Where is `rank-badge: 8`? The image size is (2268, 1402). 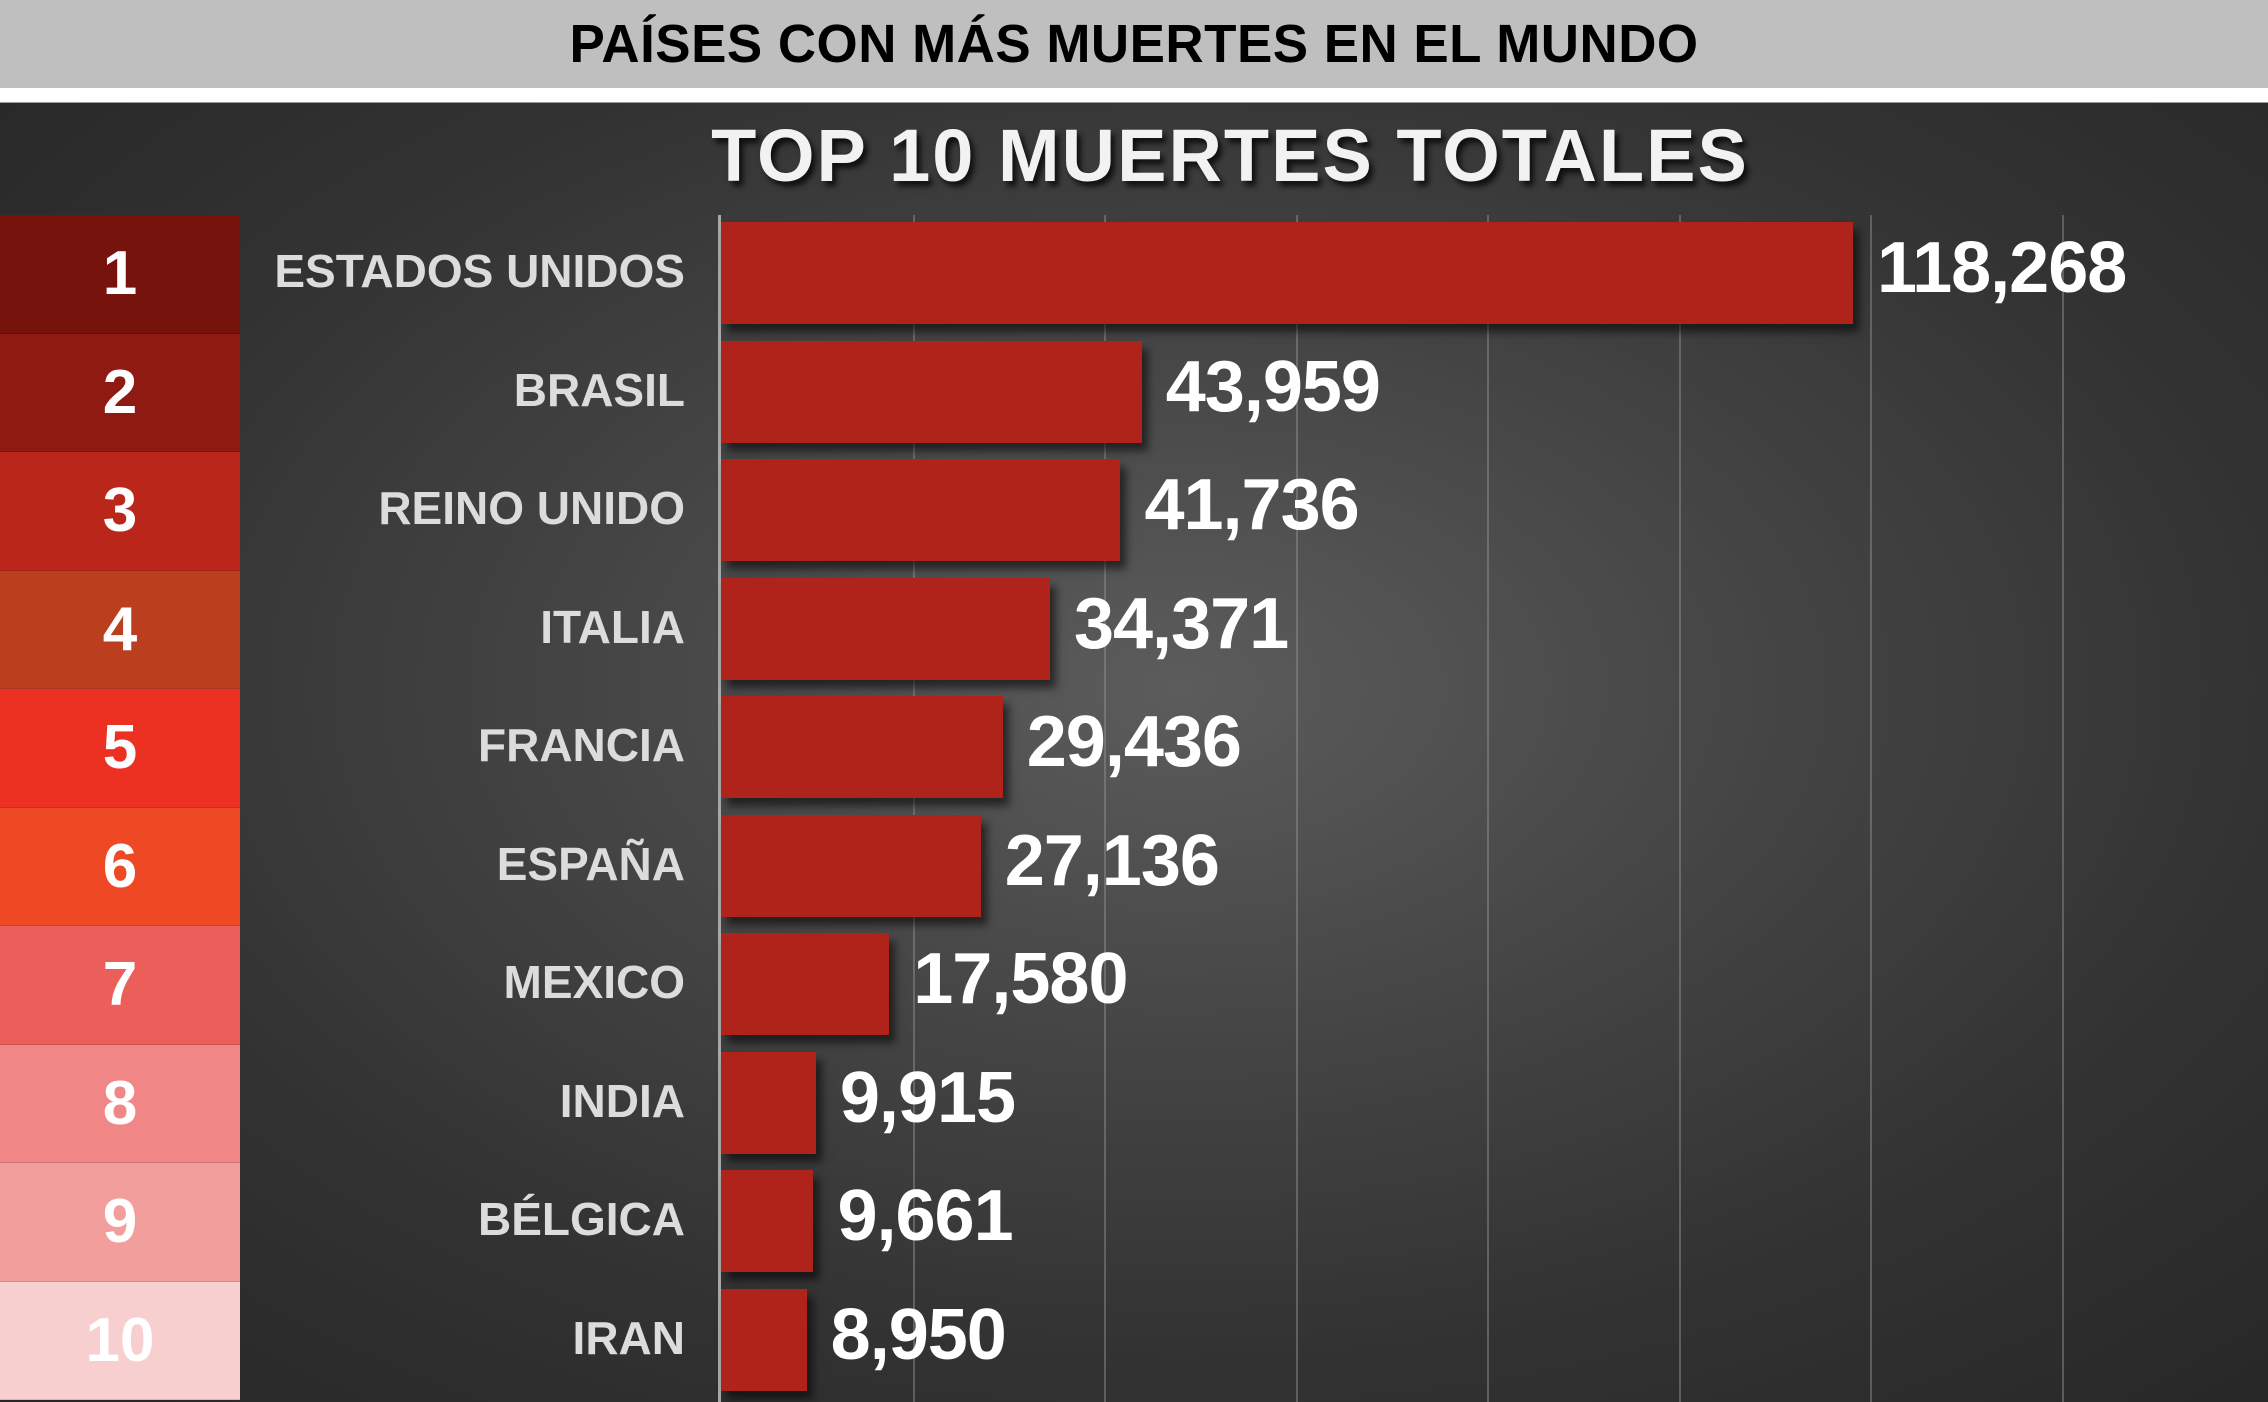 rank-badge: 8 is located at coordinates (120, 1103).